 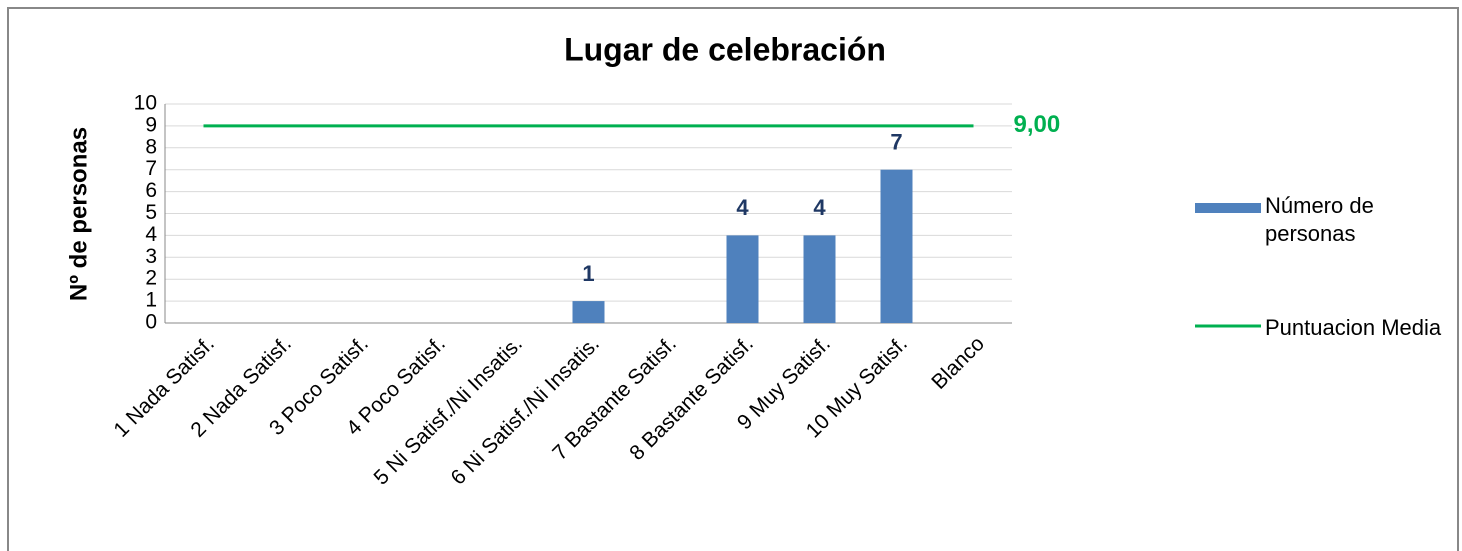 What do you see at coordinates (151, 146) in the screenshot?
I see `y-tick-label: 8` at bounding box center [151, 146].